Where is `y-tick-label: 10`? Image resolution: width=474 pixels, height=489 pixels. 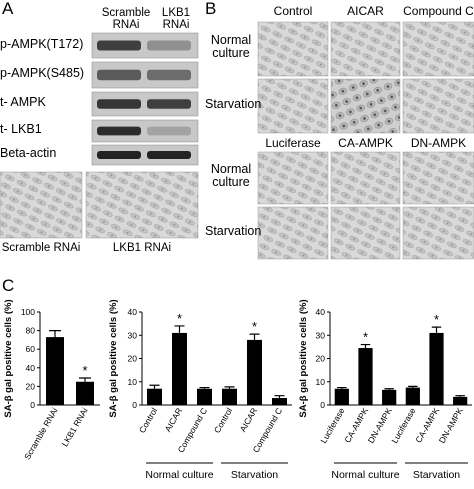 y-tick-label: 10 is located at coordinates (133, 382).